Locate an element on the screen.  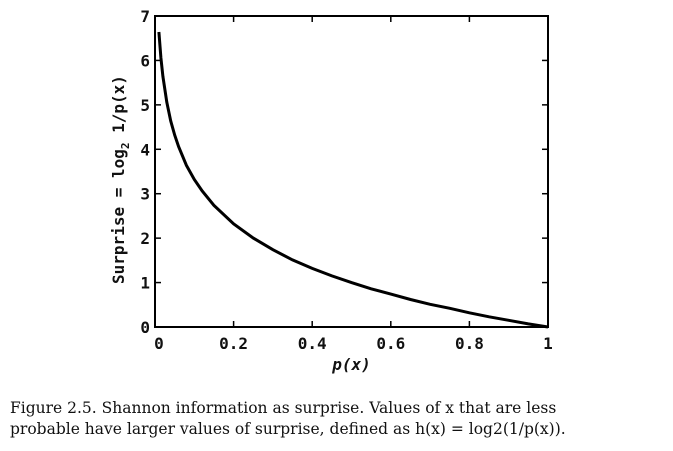
y-tick-label: 7 is located at coordinates (145, 16).